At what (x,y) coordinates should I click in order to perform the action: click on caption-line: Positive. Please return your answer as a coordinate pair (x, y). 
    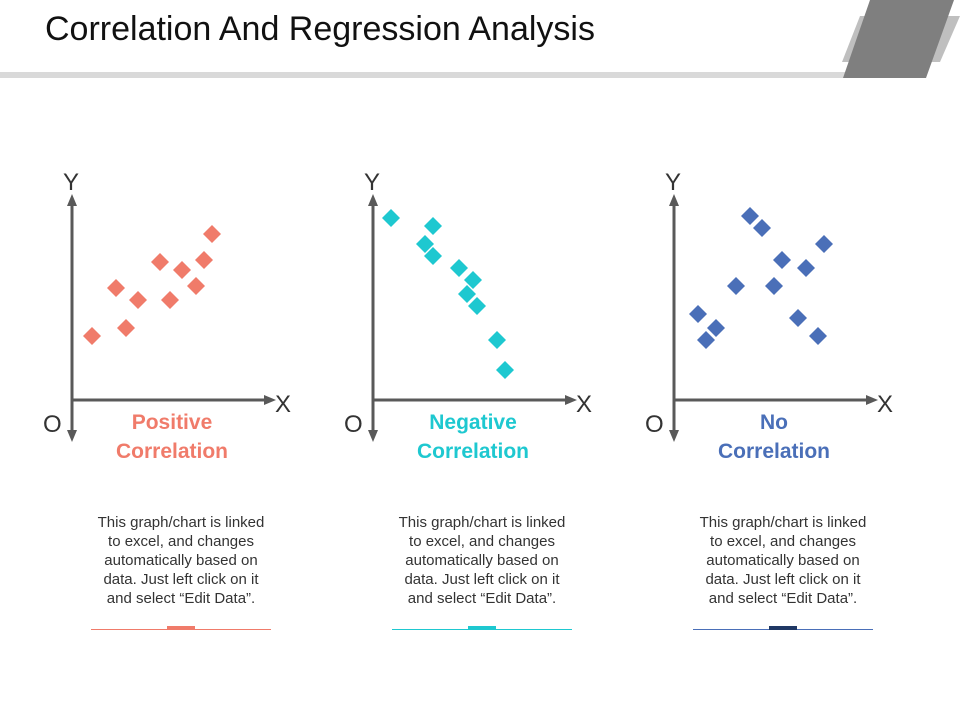
    Looking at the image, I should click on (172, 422).